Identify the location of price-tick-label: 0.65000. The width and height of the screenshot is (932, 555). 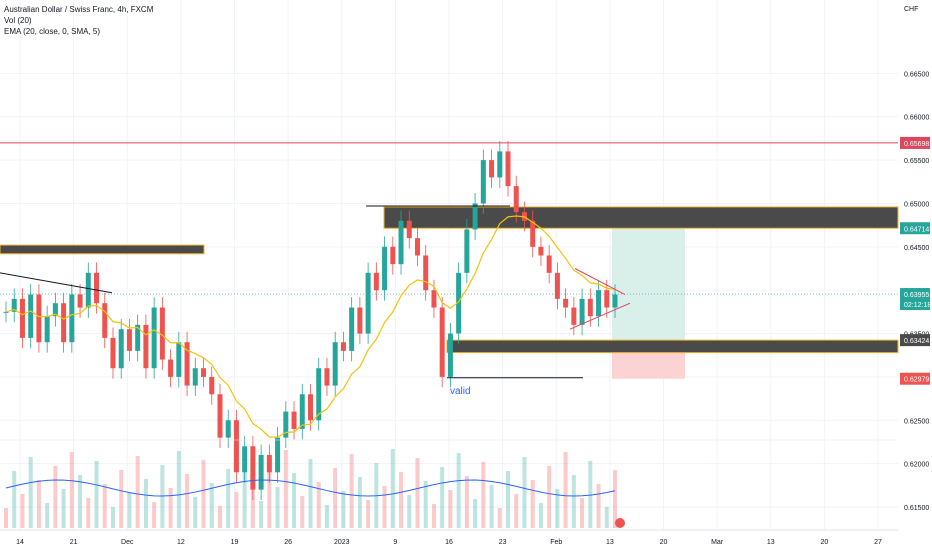
(916, 204).